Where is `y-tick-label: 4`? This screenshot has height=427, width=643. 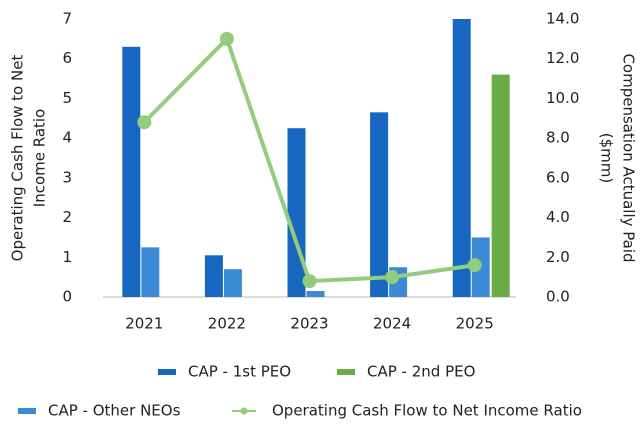 y-tick-label: 4 is located at coordinates (67, 138).